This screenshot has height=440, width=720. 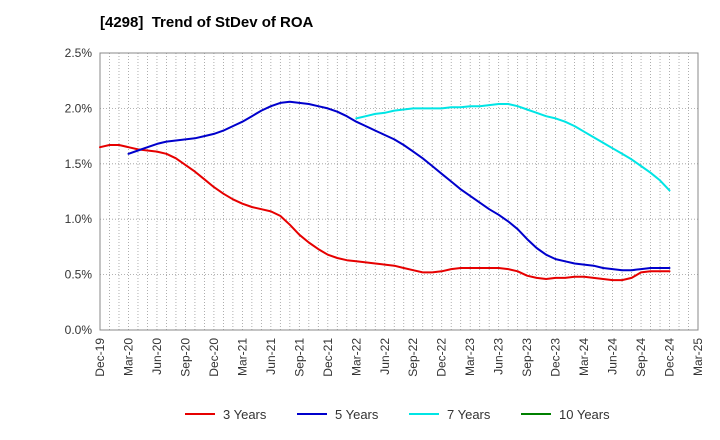 I want to click on y-tick-label: 2.5%, so click(x=79, y=53).